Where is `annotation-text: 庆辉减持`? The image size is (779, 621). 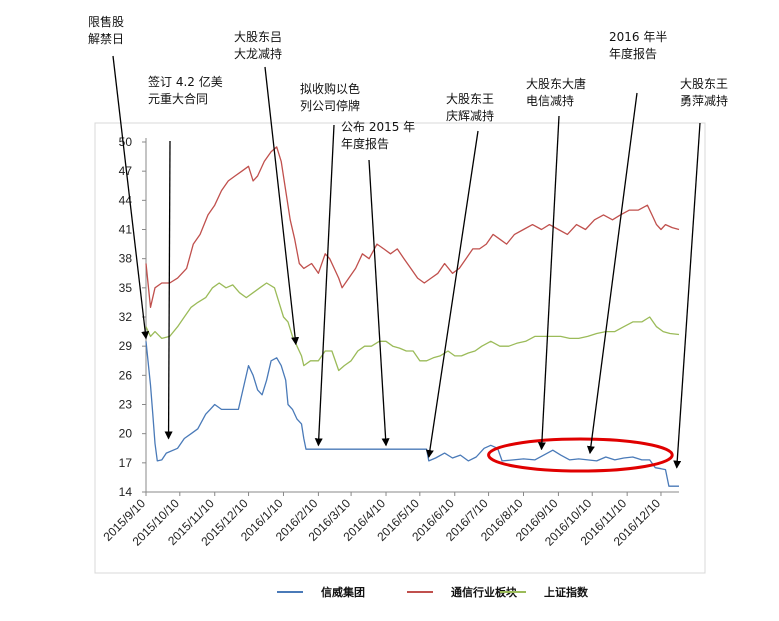
annotation-text: 庆辉减持 is located at coordinates (470, 115).